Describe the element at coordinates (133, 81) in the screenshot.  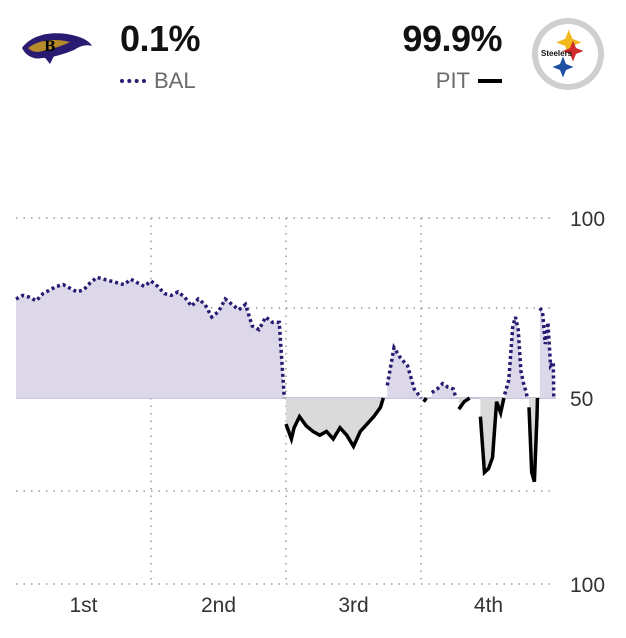
I see `away-legend-dash` at that location.